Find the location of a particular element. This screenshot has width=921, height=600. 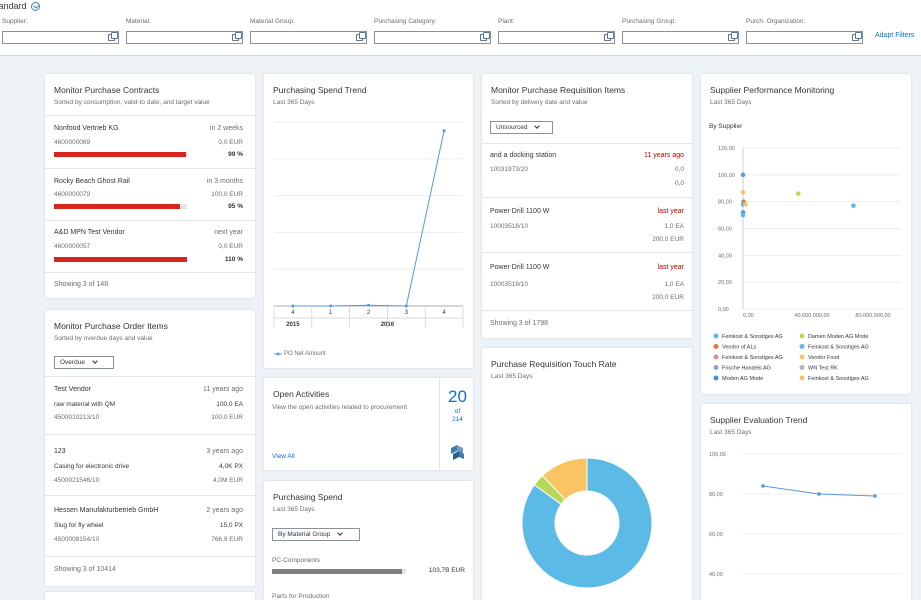

filter-label: Purch. Organization: is located at coordinates (776, 21).